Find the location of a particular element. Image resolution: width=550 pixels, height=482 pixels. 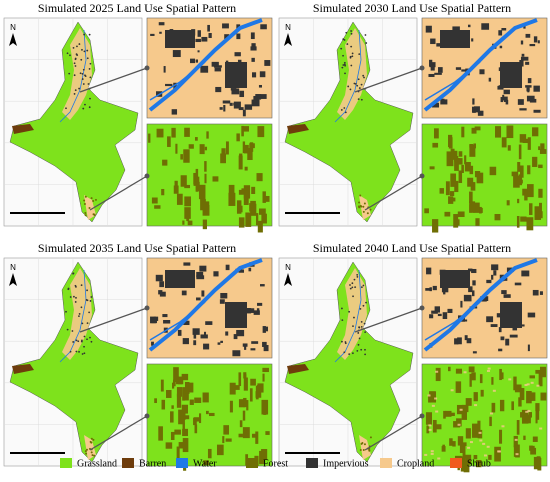

inset-river-branch is located at coordinates (452, 321).